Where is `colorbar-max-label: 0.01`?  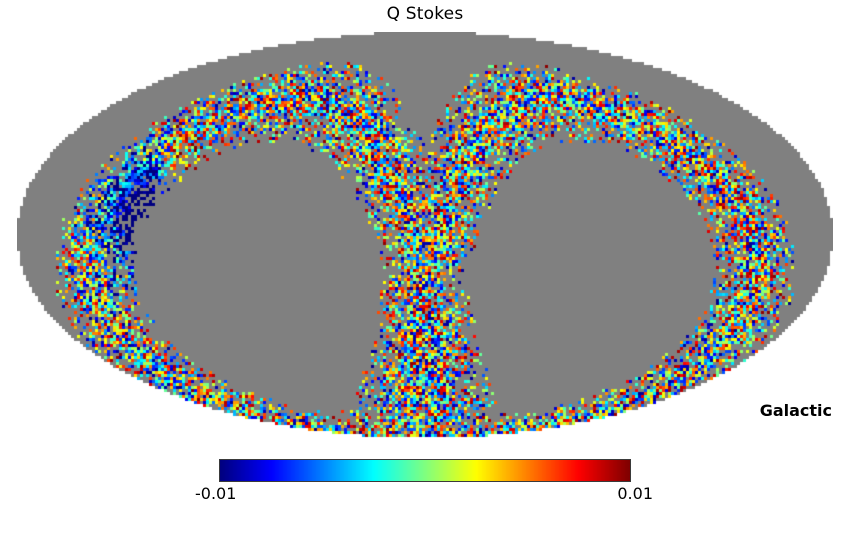
colorbar-max-label: 0.01 is located at coordinates (635, 493).